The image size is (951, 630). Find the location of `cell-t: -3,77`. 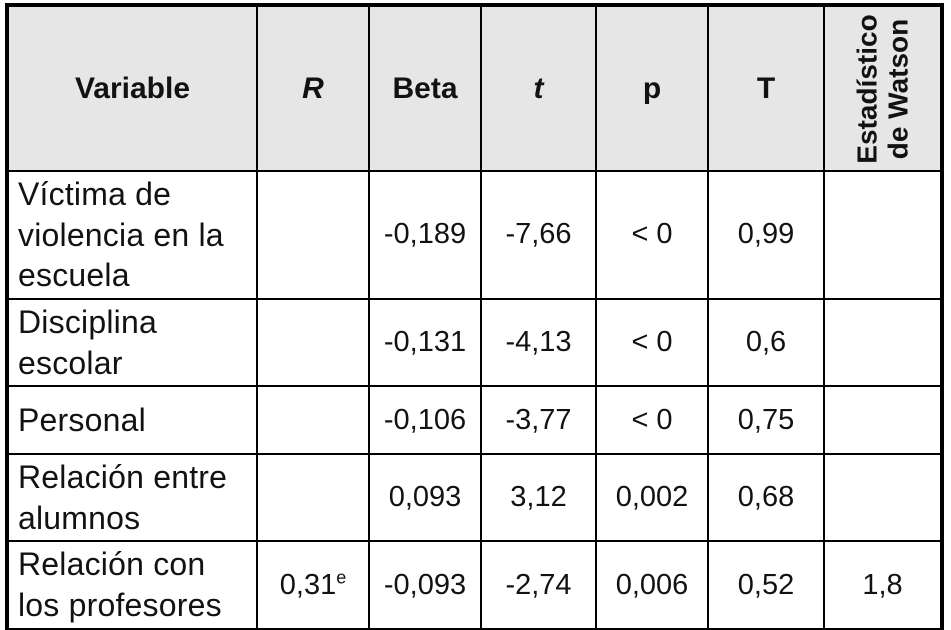

cell-t: -3,77 is located at coordinates (538, 420).